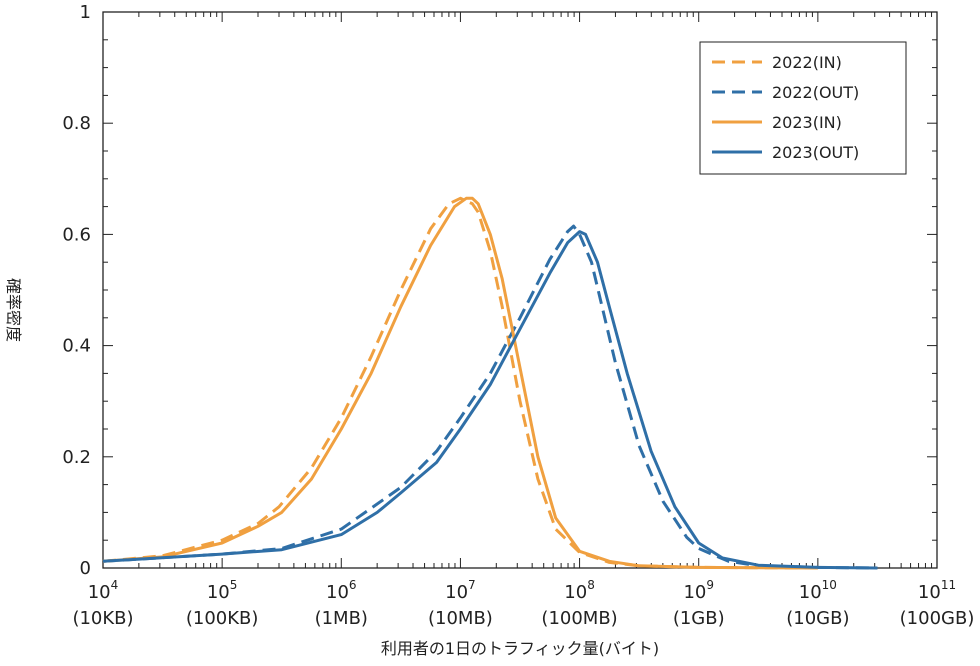  I want to click on x-tick-label: 10⁴, so click(103, 590).